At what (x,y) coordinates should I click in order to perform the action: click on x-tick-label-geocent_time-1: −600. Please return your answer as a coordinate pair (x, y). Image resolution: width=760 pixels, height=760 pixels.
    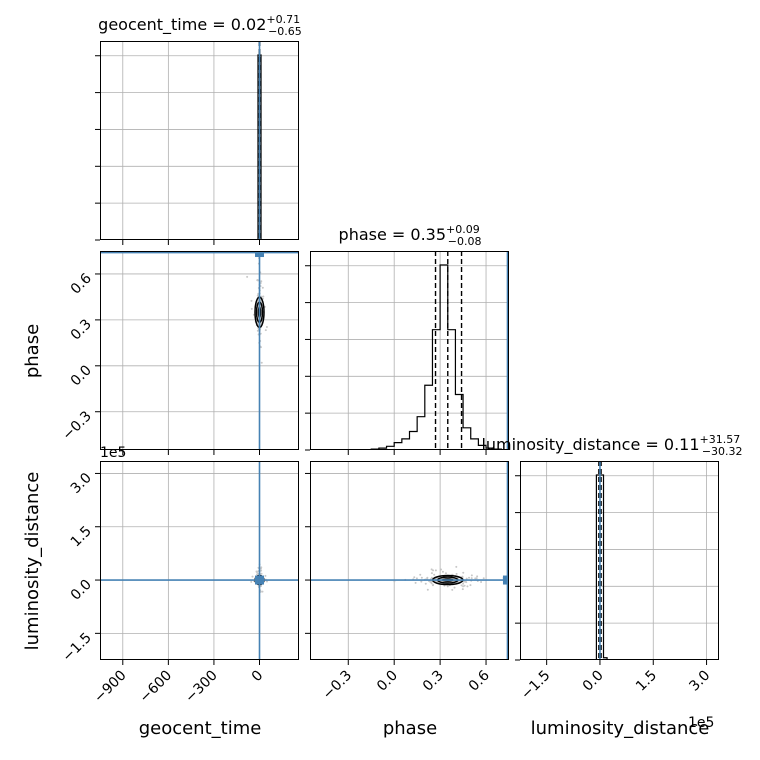
    Looking at the image, I should click on (156, 687).